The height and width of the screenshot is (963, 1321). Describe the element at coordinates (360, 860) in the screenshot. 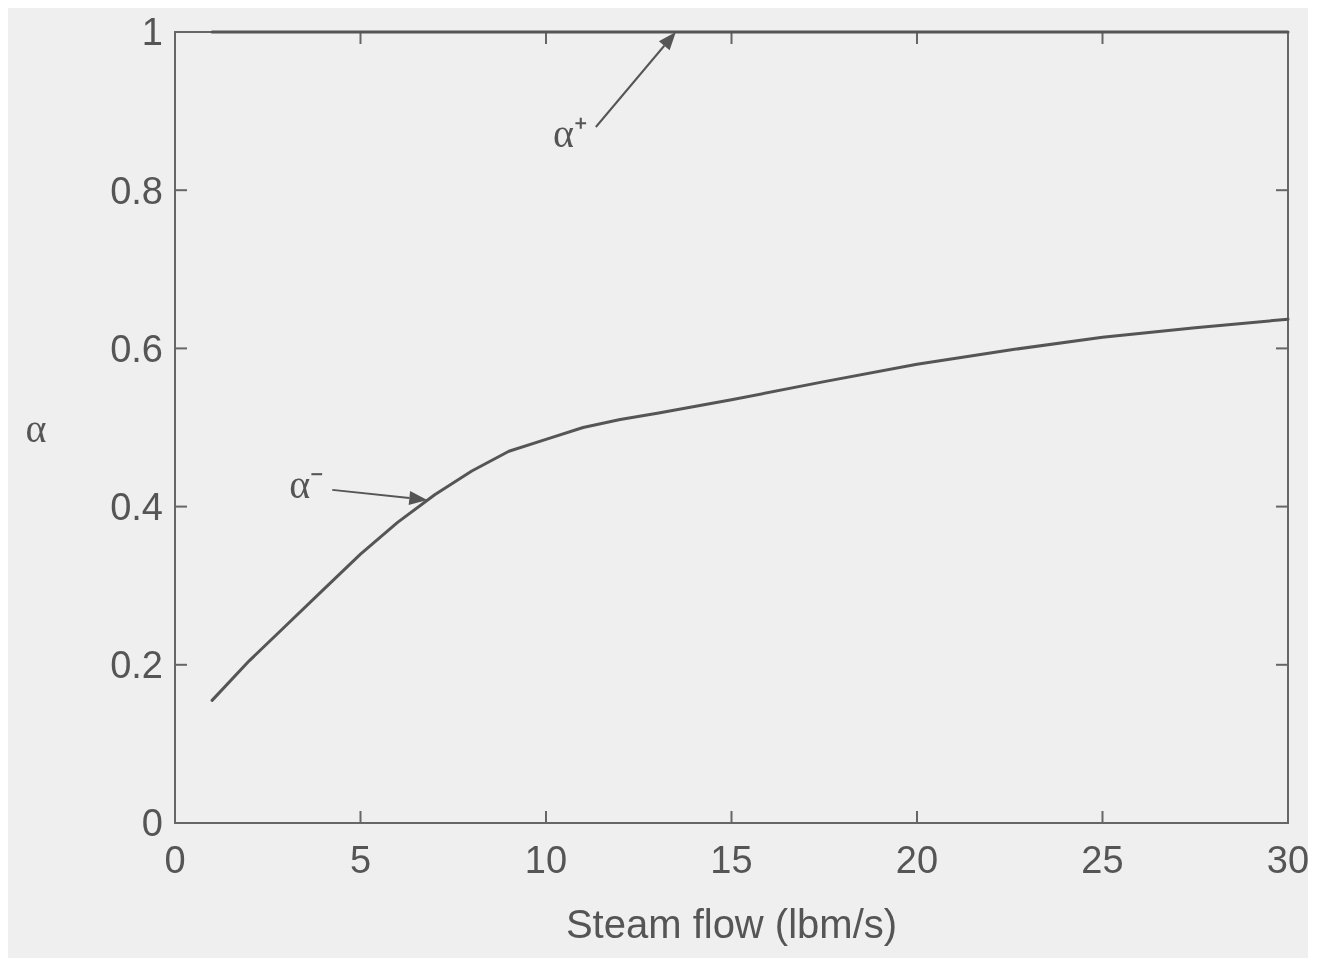

I see `x-tick-label: 5` at that location.